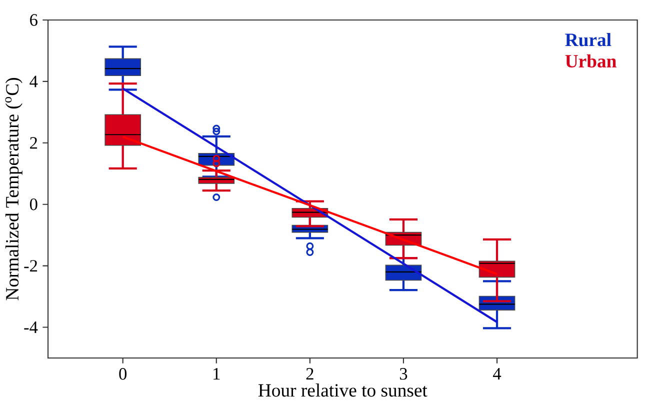  I want to click on text: Urban, so click(590, 61).